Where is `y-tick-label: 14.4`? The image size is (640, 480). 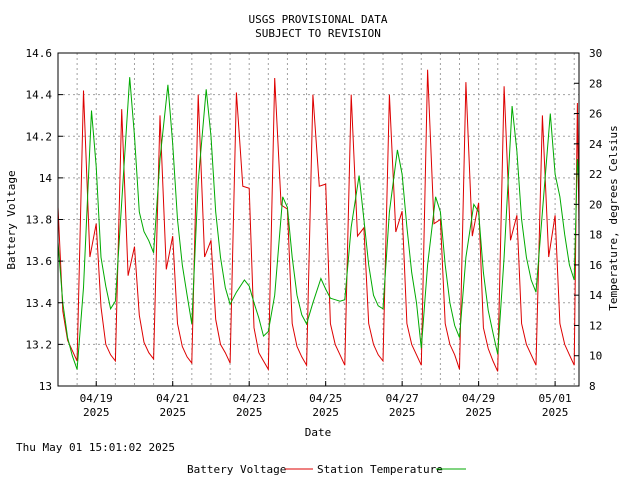 y-tick-label: 14.4 is located at coordinates (39, 95).